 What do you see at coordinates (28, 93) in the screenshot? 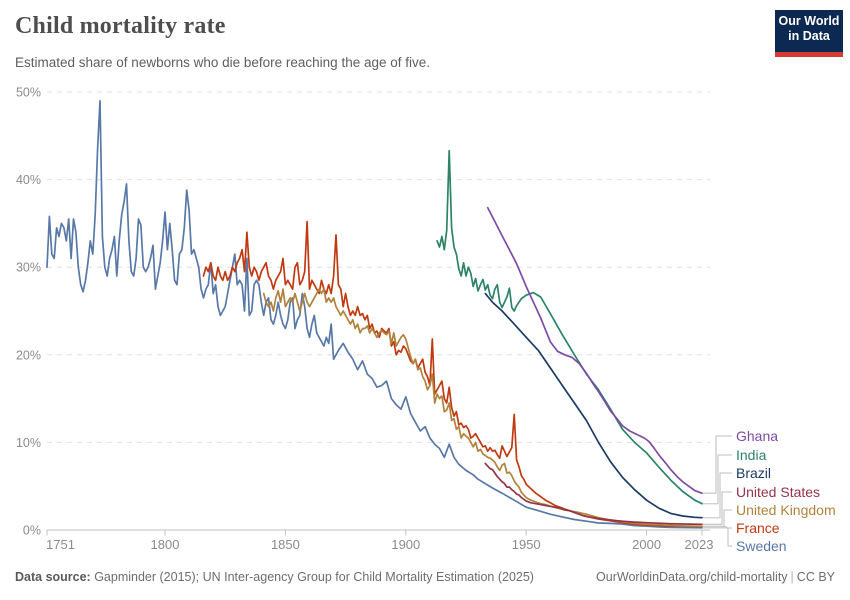
I see `y-tick-label: 50%` at bounding box center [28, 93].